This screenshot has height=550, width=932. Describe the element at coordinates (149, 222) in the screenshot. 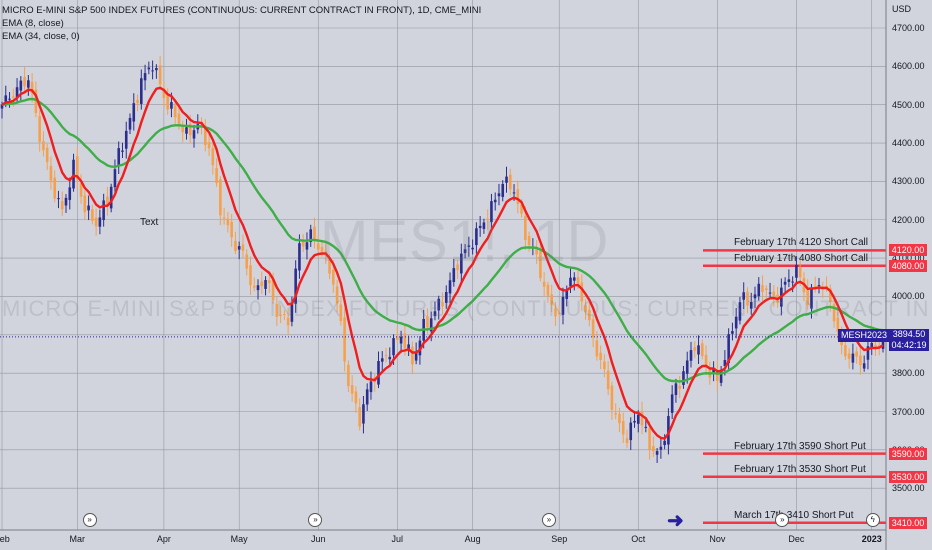

I see `text-annotation: Text` at that location.